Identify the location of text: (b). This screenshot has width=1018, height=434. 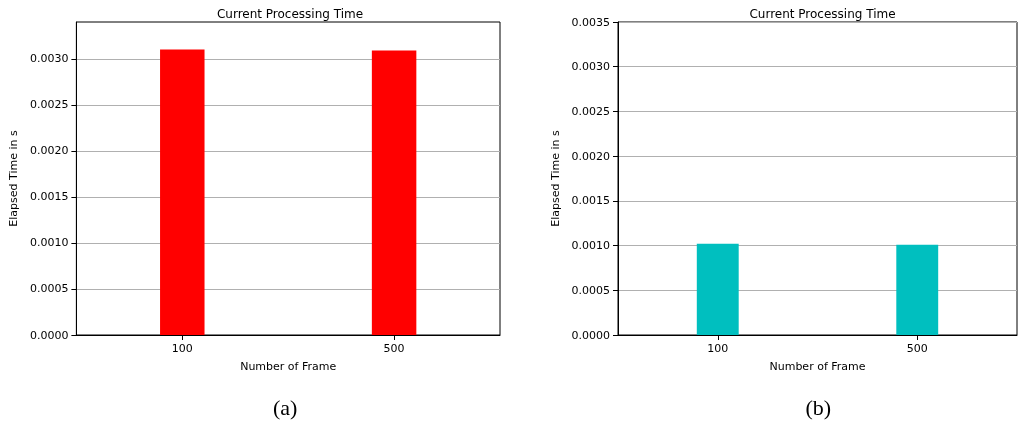
(818, 407).